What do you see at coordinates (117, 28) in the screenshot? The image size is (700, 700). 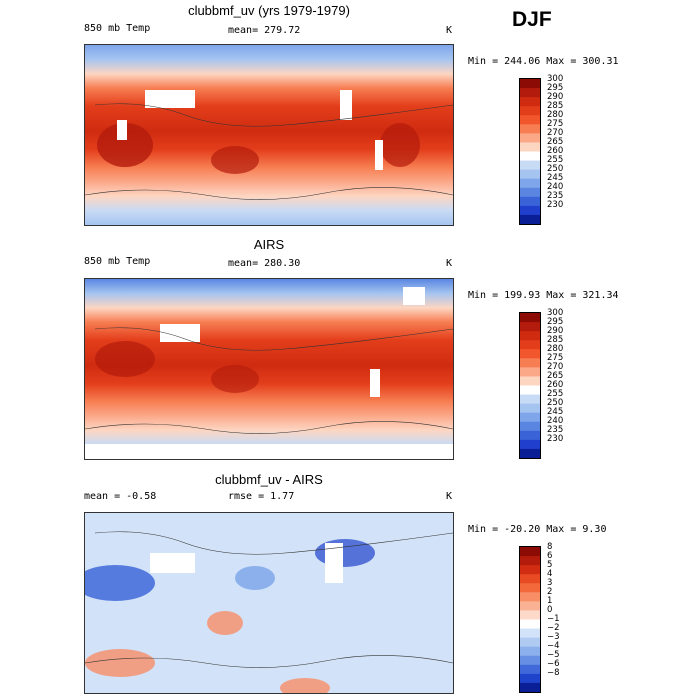 I see `panel1-variable-label: 850 mb Temp` at bounding box center [117, 28].